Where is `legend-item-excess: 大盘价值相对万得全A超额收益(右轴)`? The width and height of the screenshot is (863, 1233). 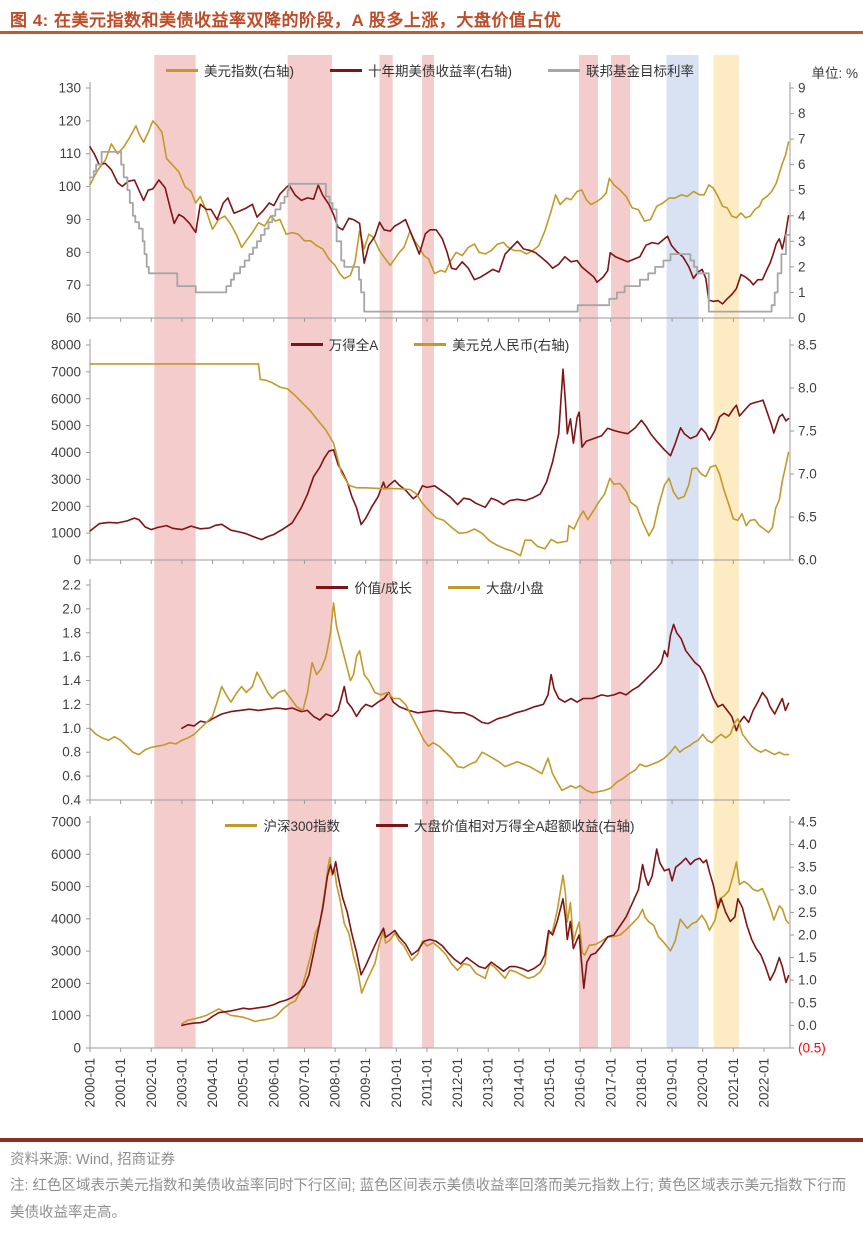
legend-item-excess: 大盘价值相对万得全A超额收益(右轴) is located at coordinates (505, 825).